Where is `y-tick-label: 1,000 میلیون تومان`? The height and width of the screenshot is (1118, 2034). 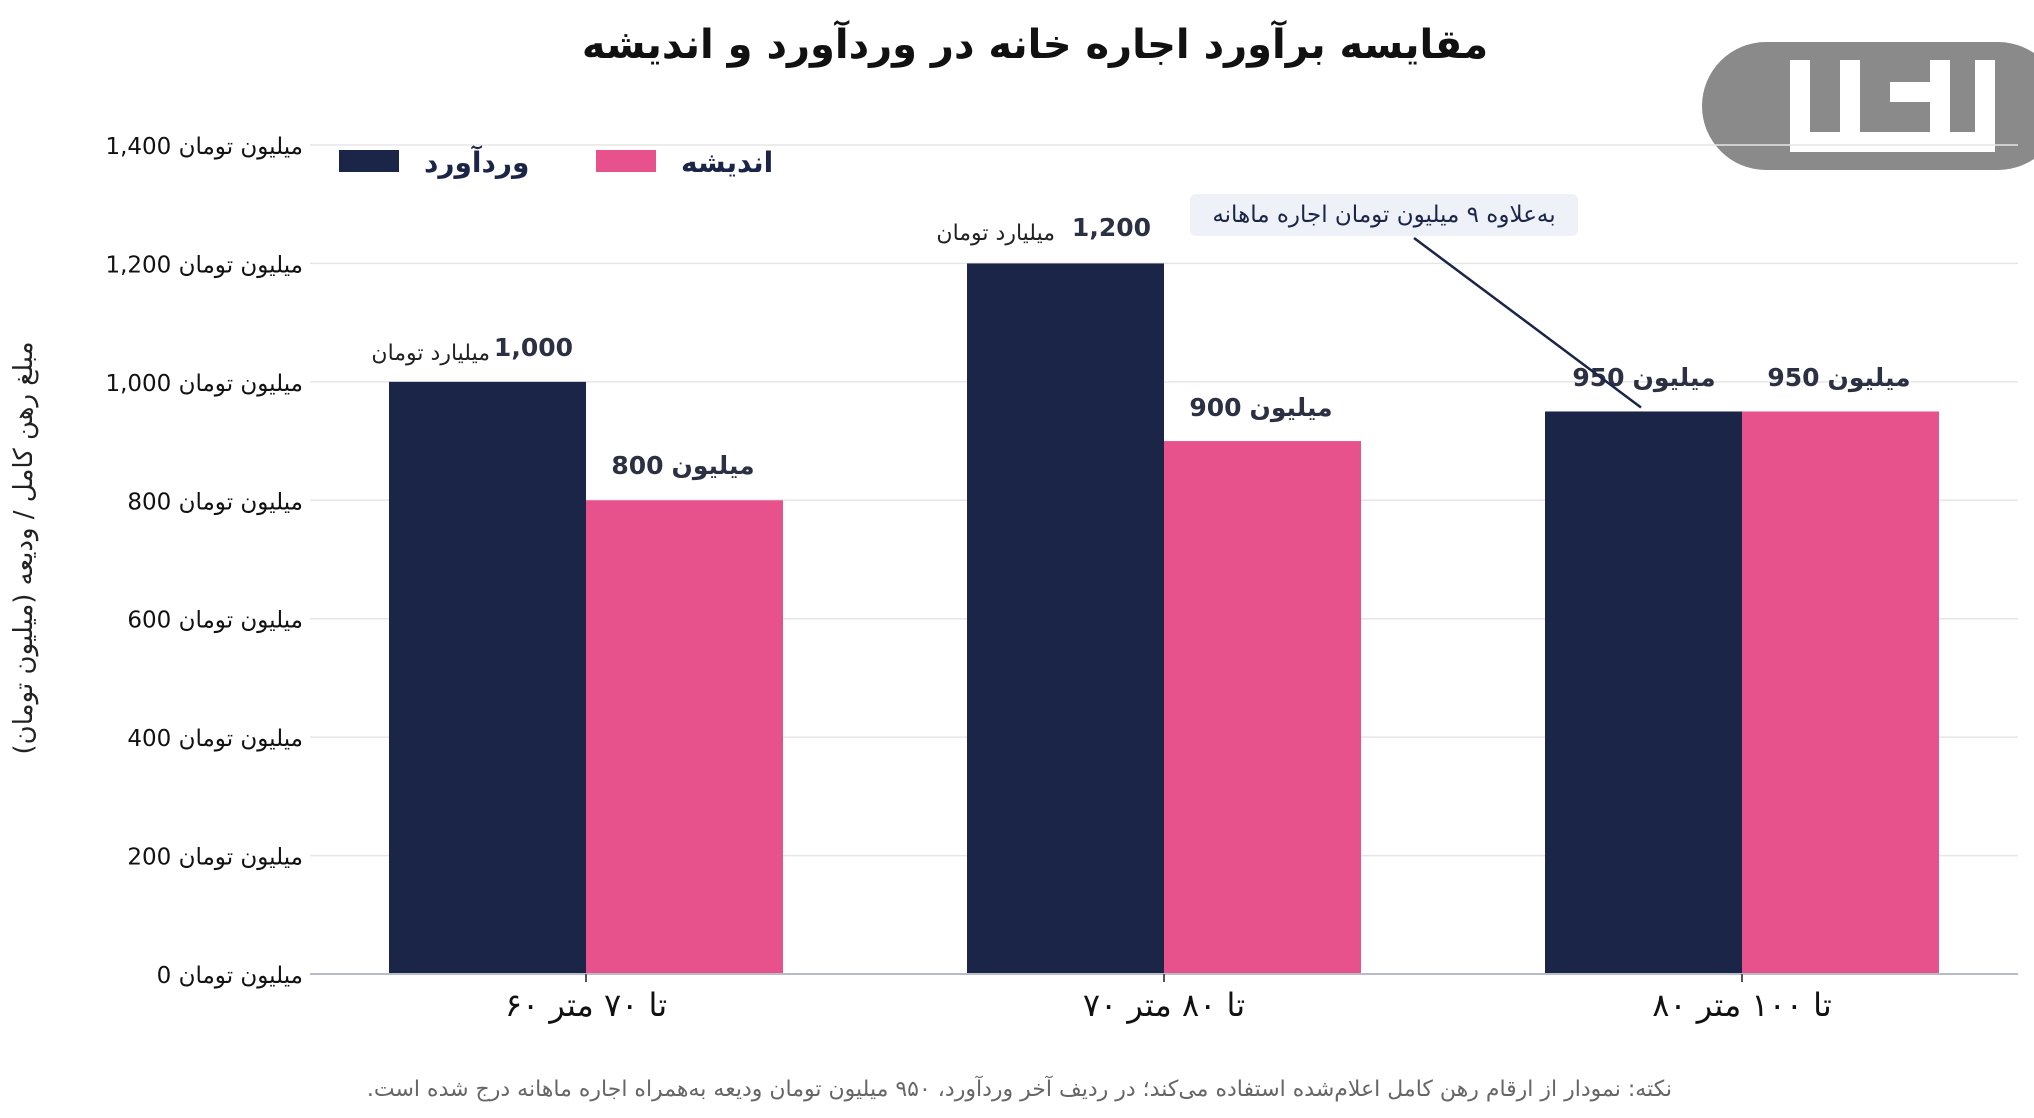 y-tick-label: 1,000 میلیون تومان is located at coordinates (204, 384).